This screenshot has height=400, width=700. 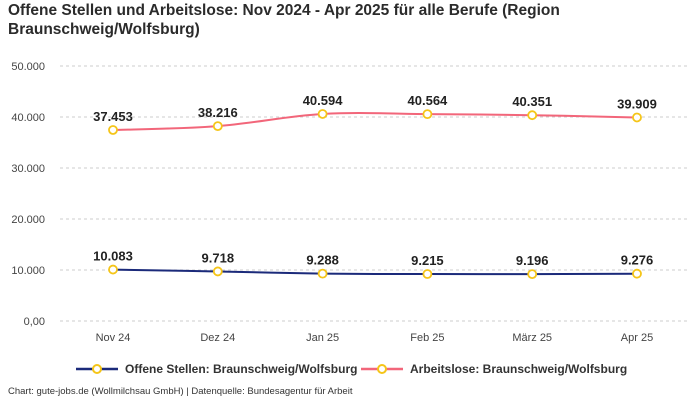 I want to click on data-label: 9.288, so click(x=322, y=260).